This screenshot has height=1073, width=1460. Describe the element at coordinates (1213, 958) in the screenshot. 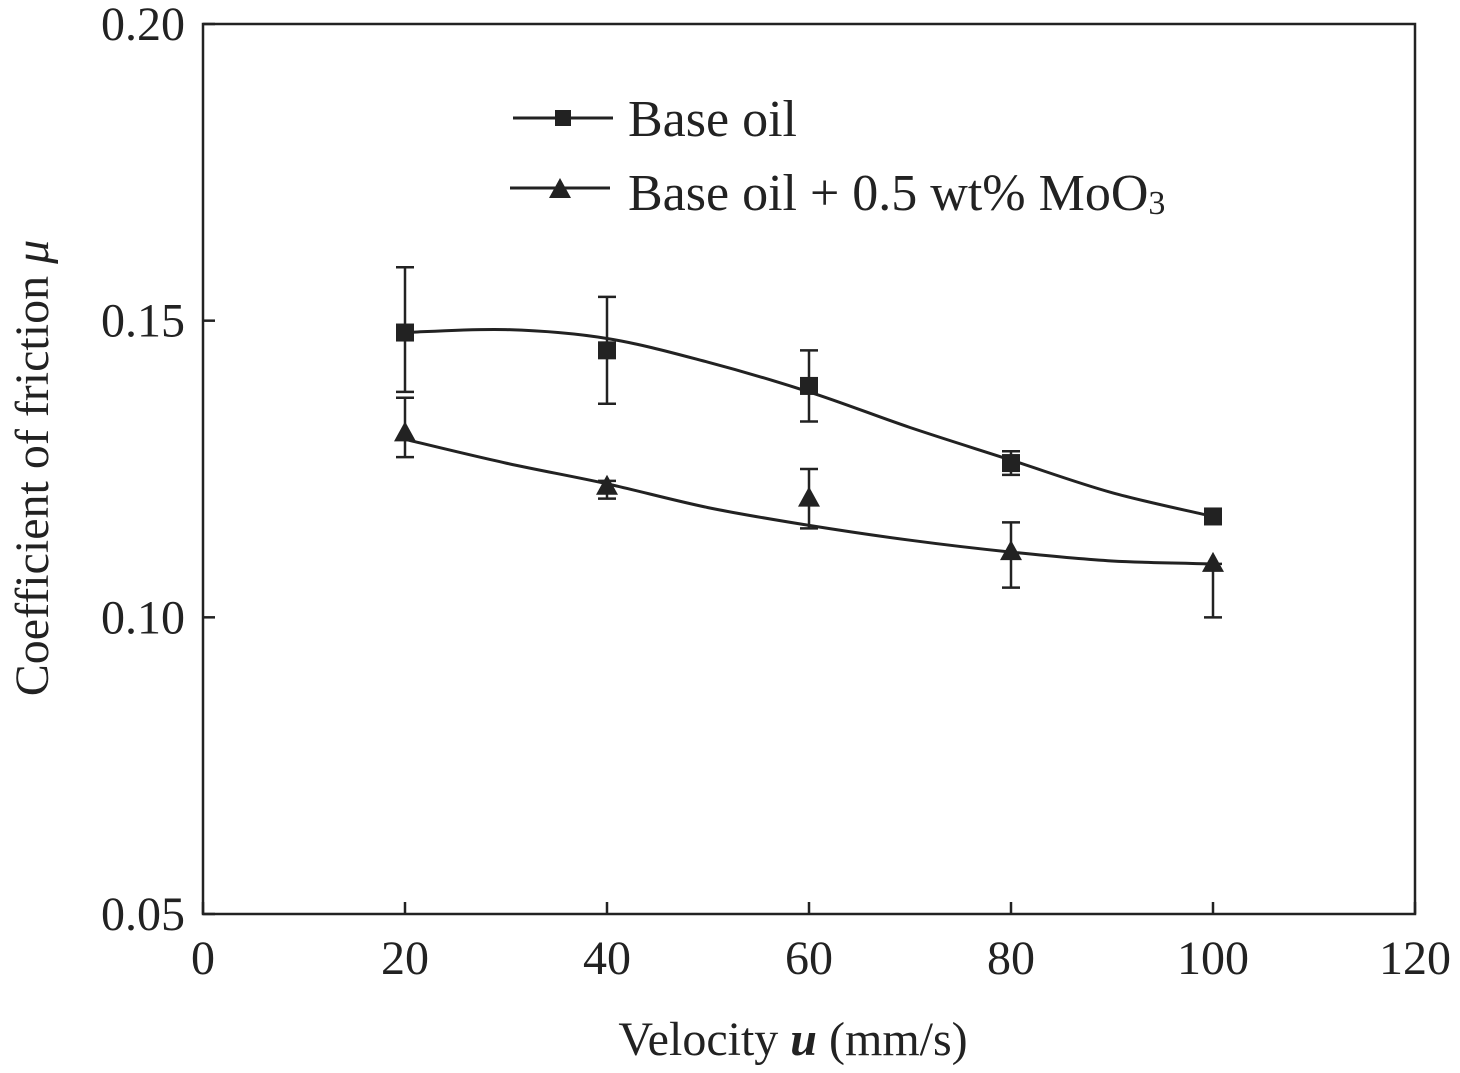

I see `x-tick-label-100: 100` at that location.